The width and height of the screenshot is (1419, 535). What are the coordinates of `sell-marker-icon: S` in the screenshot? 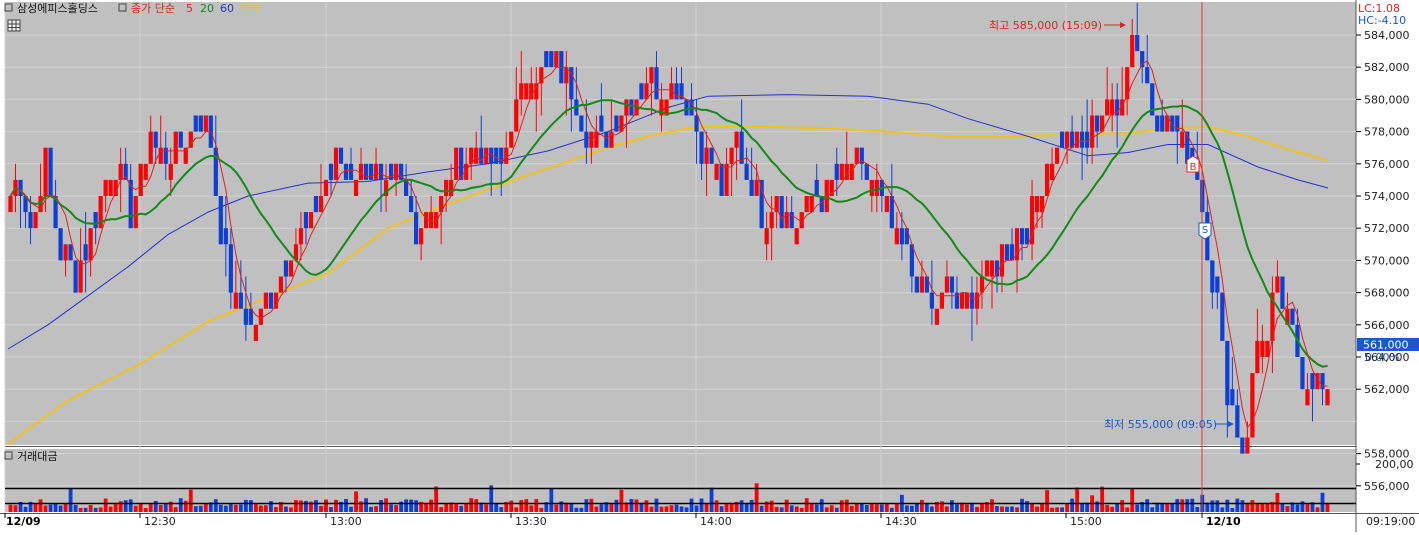 It's located at (1205, 231).